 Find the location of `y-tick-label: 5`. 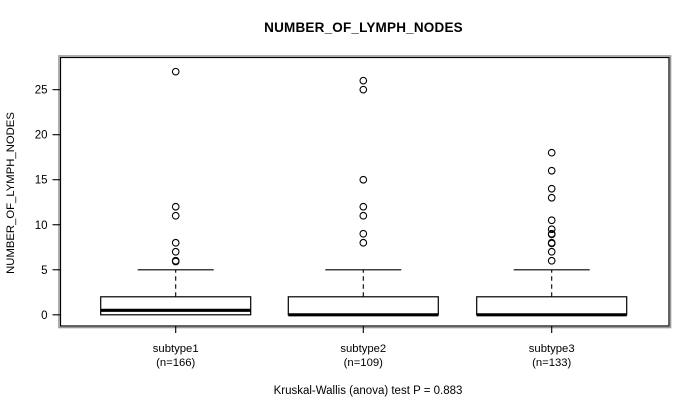

y-tick-label: 5 is located at coordinates (44, 271).